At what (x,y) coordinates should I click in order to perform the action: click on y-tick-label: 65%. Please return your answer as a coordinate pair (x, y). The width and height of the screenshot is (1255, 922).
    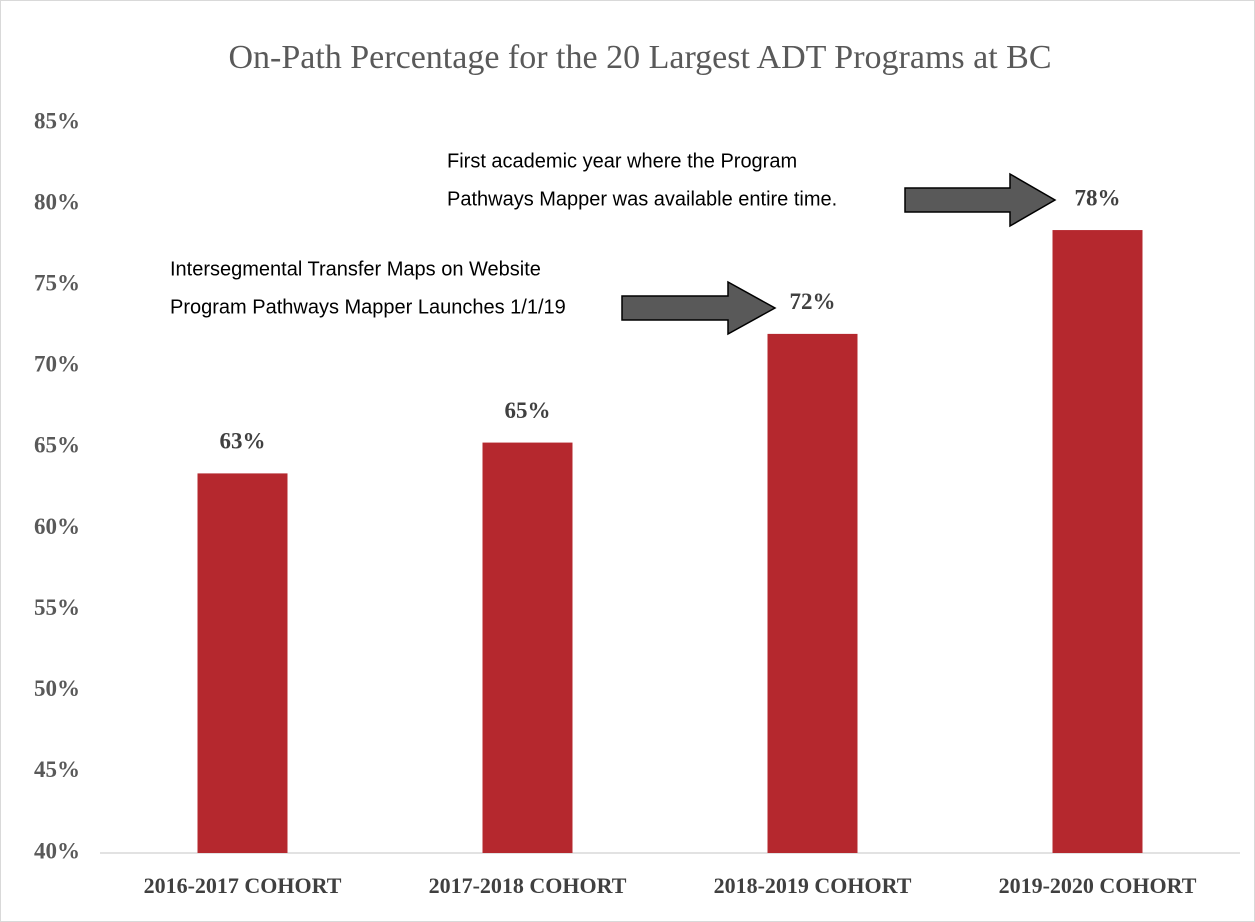
    Looking at the image, I should click on (57, 445).